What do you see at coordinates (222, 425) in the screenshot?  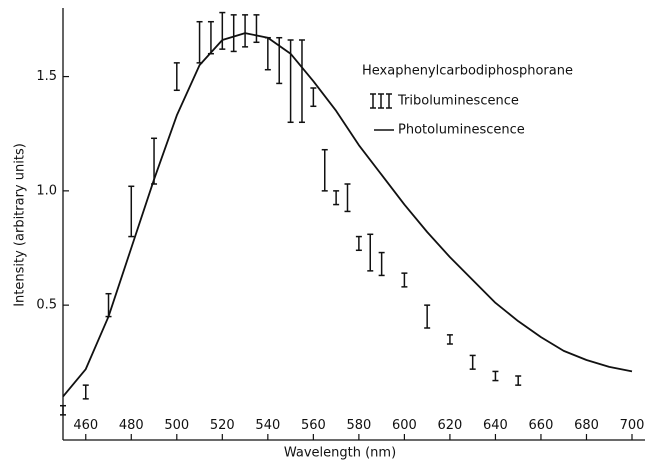 I see `x-tick-label: 520` at bounding box center [222, 425].